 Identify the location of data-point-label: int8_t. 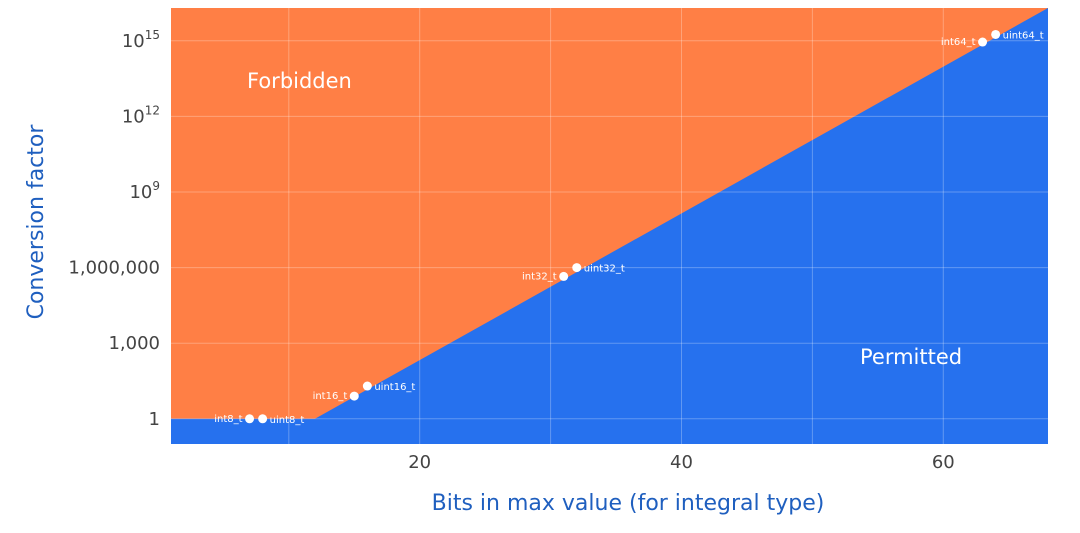
(228, 419).